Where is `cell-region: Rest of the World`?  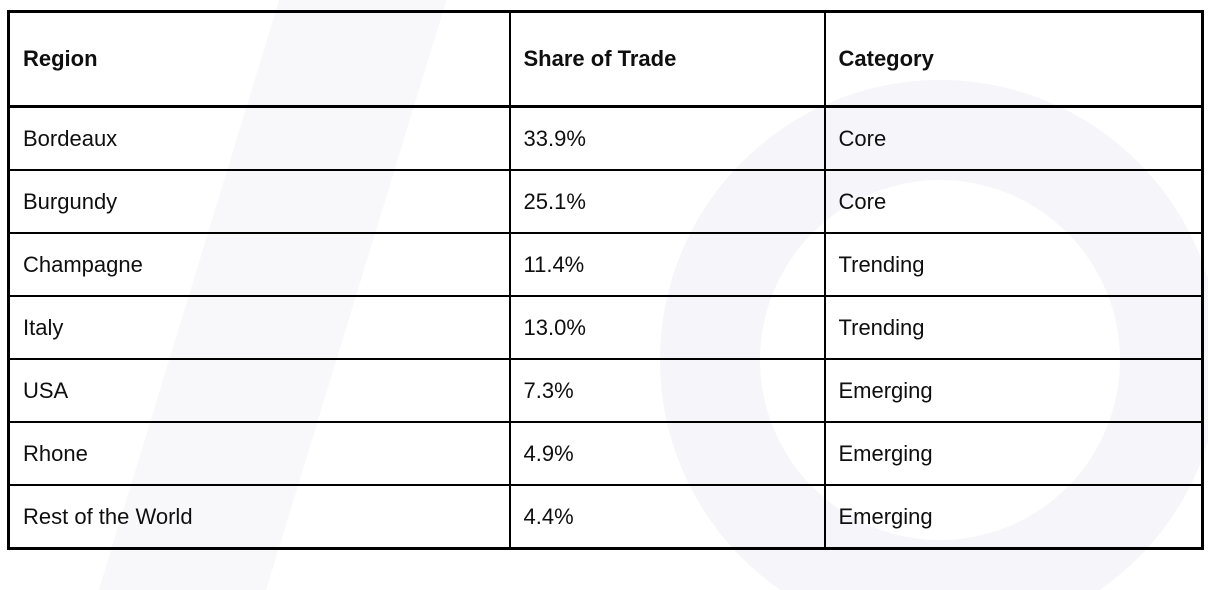 cell-region: Rest of the World is located at coordinates (259, 517).